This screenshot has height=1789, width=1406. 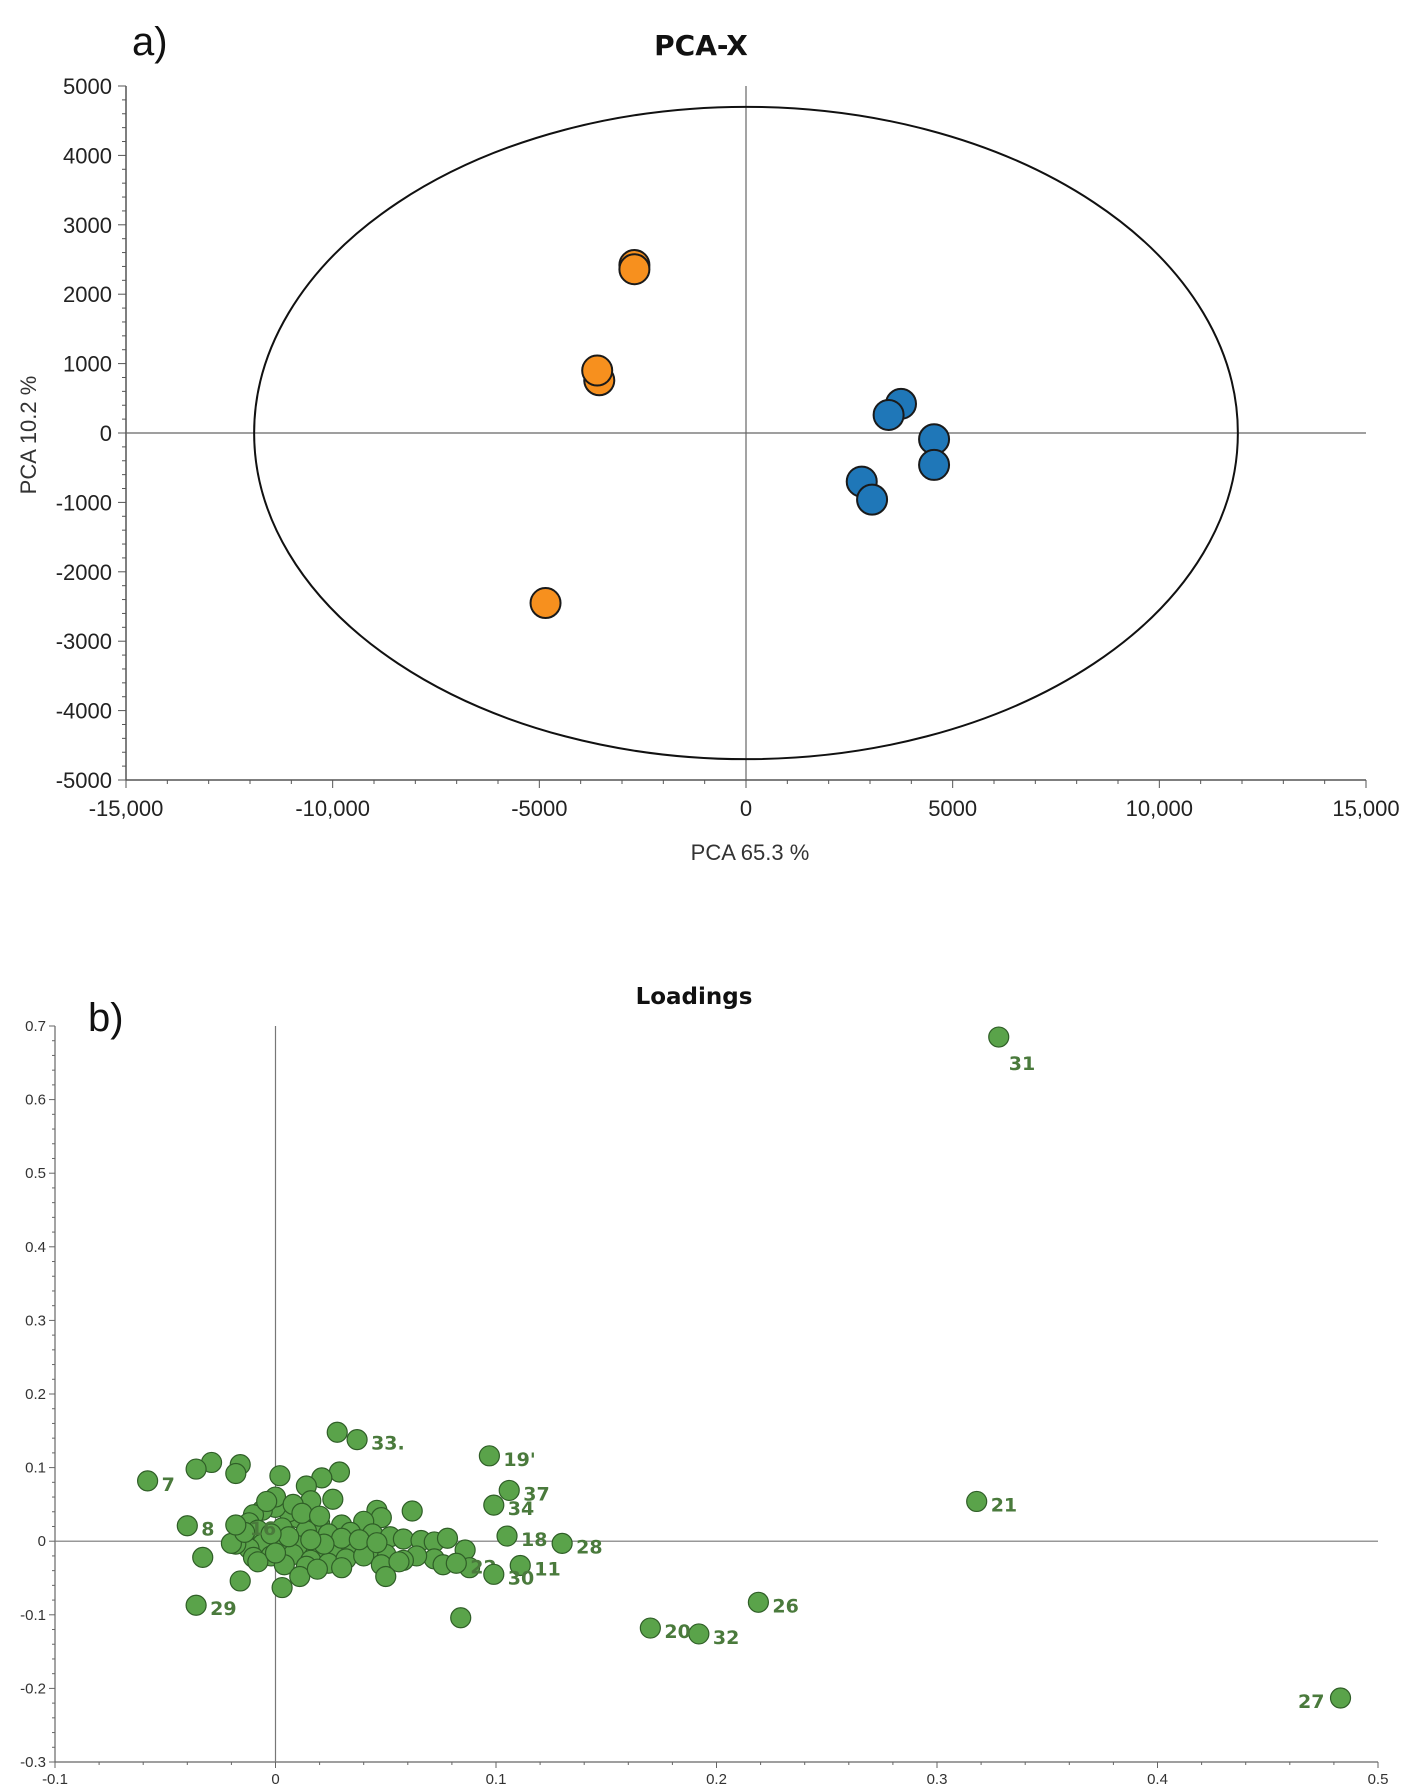 I want to click on panel-b-title: Loadings, so click(x=694, y=997).